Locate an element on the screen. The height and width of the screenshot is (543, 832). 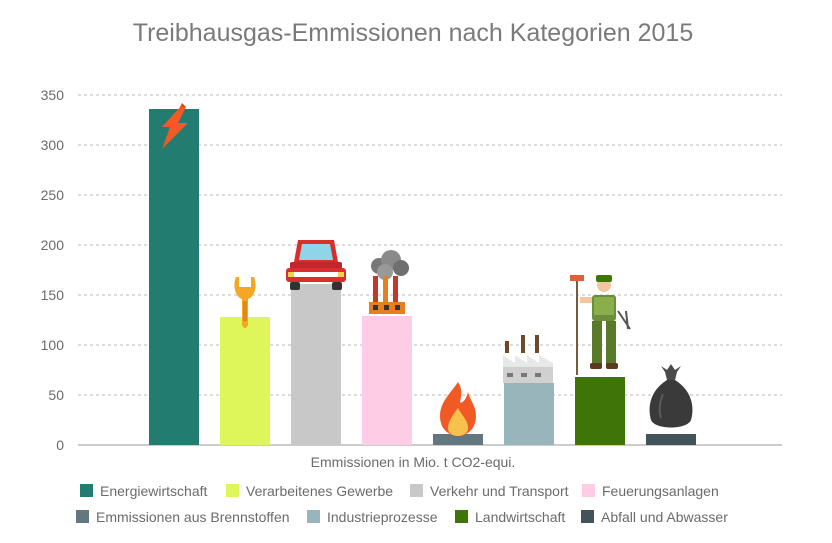
car-icon is located at coordinates (316, 265).